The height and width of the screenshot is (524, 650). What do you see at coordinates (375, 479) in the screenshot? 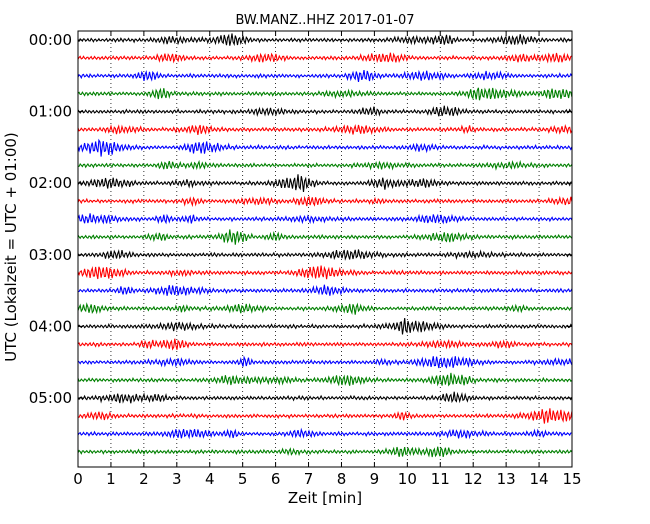
I see `x-tick-label-9: 9` at bounding box center [375, 479].